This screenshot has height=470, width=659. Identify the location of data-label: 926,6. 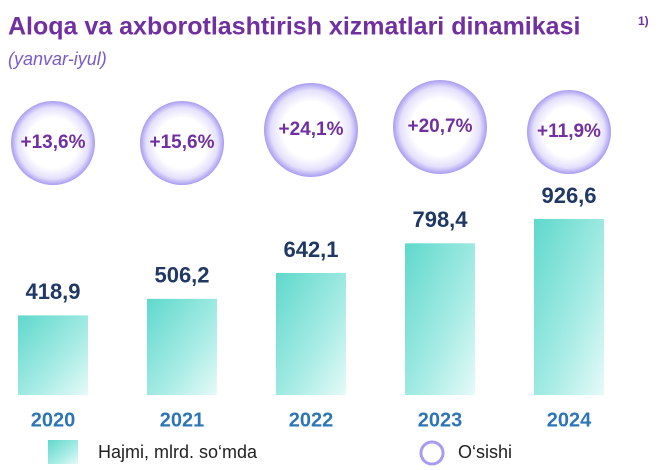
(568, 195).